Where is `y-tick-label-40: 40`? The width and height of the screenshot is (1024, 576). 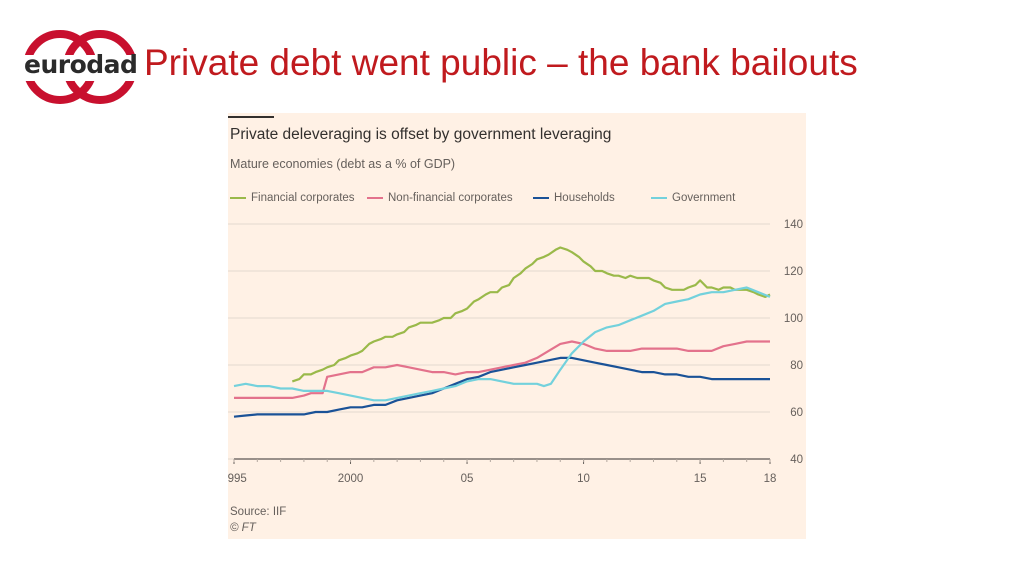 y-tick-label-40: 40 is located at coordinates (796, 460).